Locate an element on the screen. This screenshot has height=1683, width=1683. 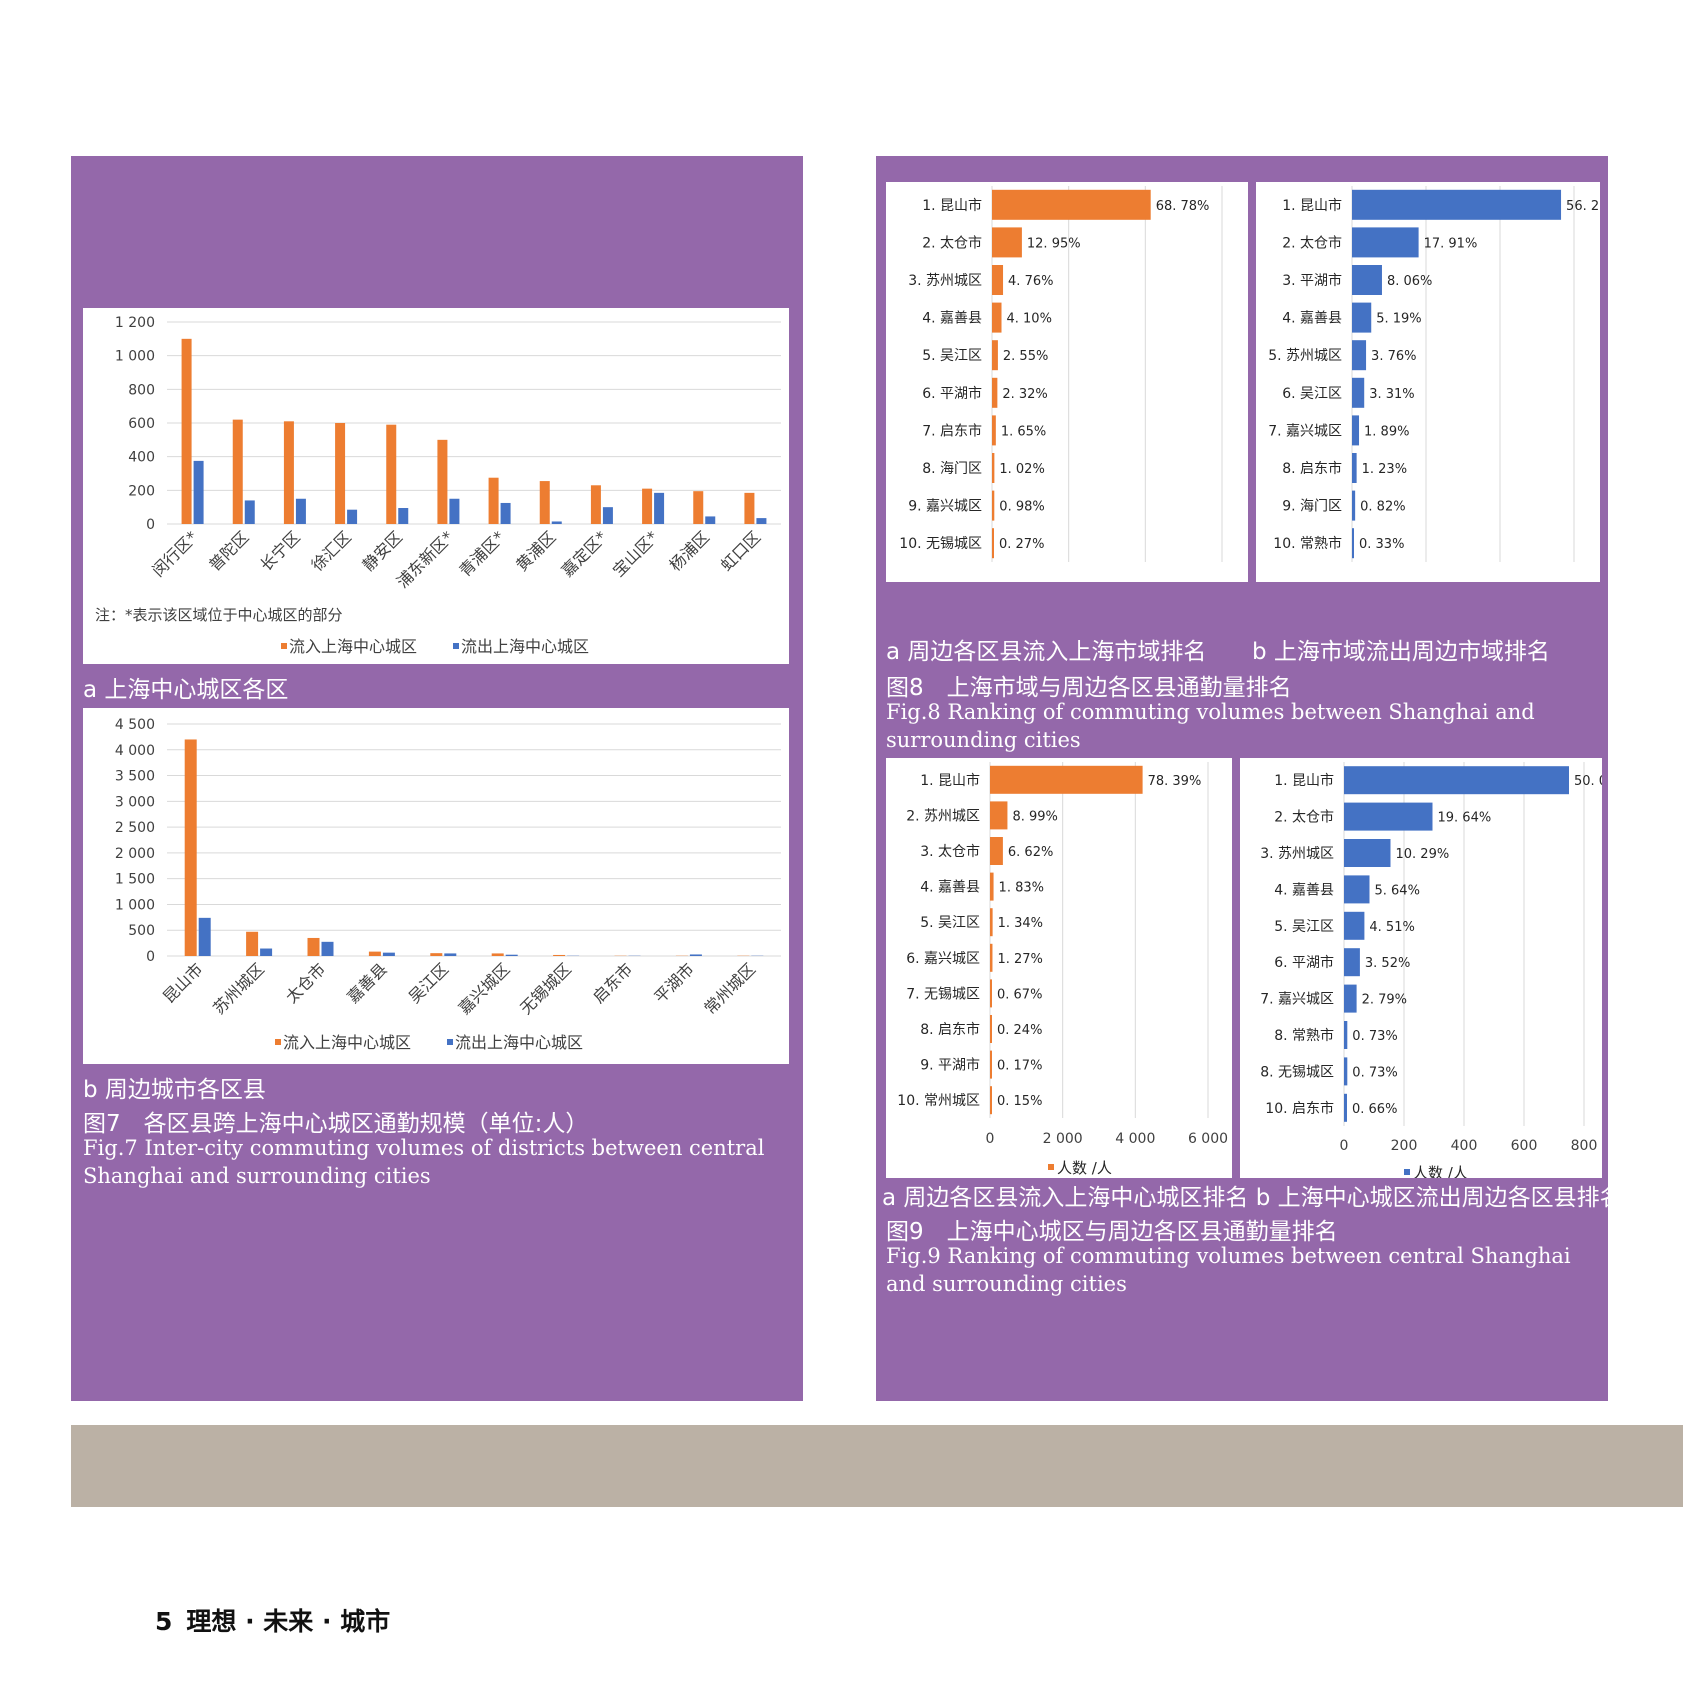
fig8-subcaption-b: b 上海市域流出周边市域排名 is located at coordinates (1401, 652).